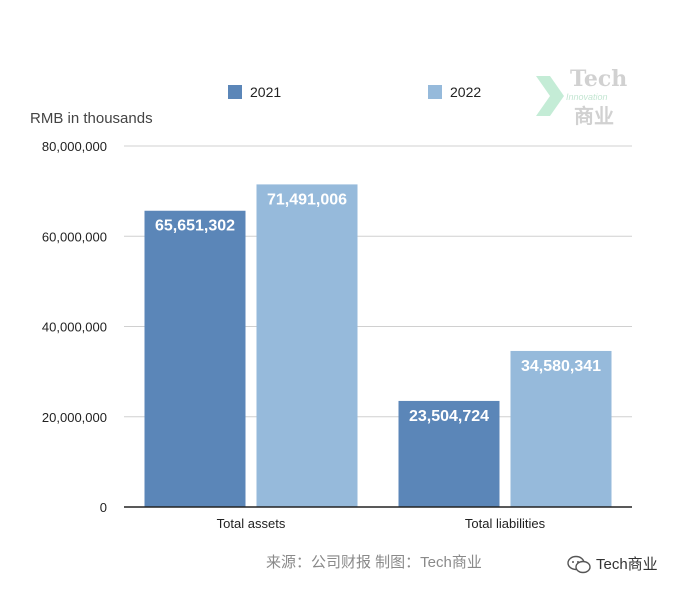  I want to click on watermark-chinese: 商业, so click(594, 117).